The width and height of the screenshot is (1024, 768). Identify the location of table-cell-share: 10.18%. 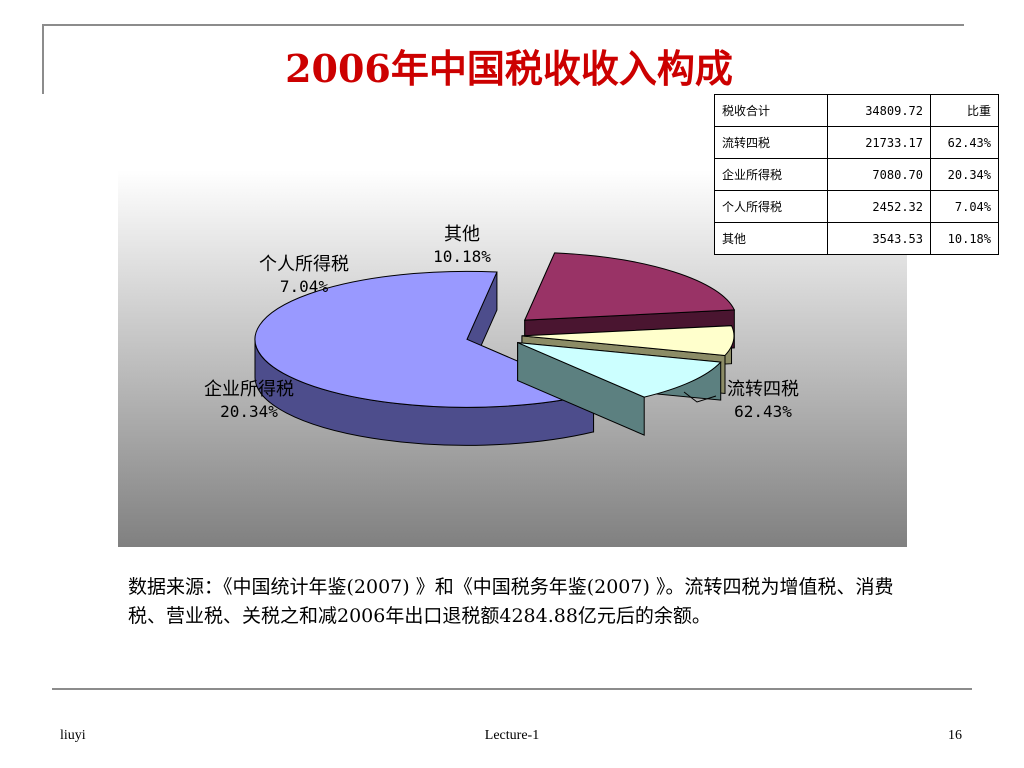
(964, 238).